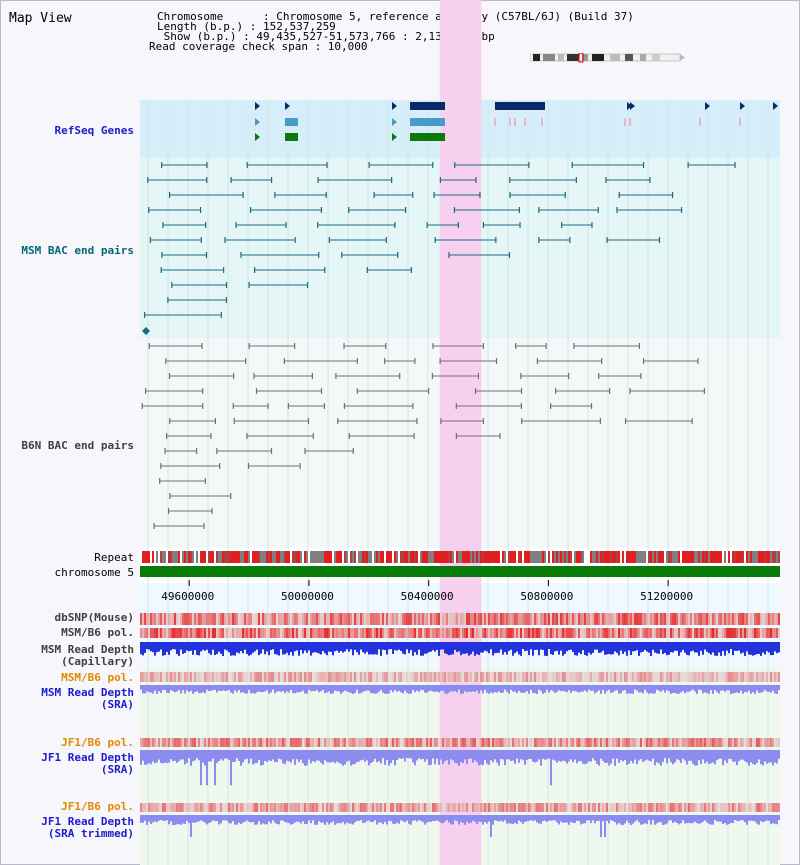  What do you see at coordinates (608, 58) in the screenshot?
I see `chromosome-ideogram` at bounding box center [608, 58].